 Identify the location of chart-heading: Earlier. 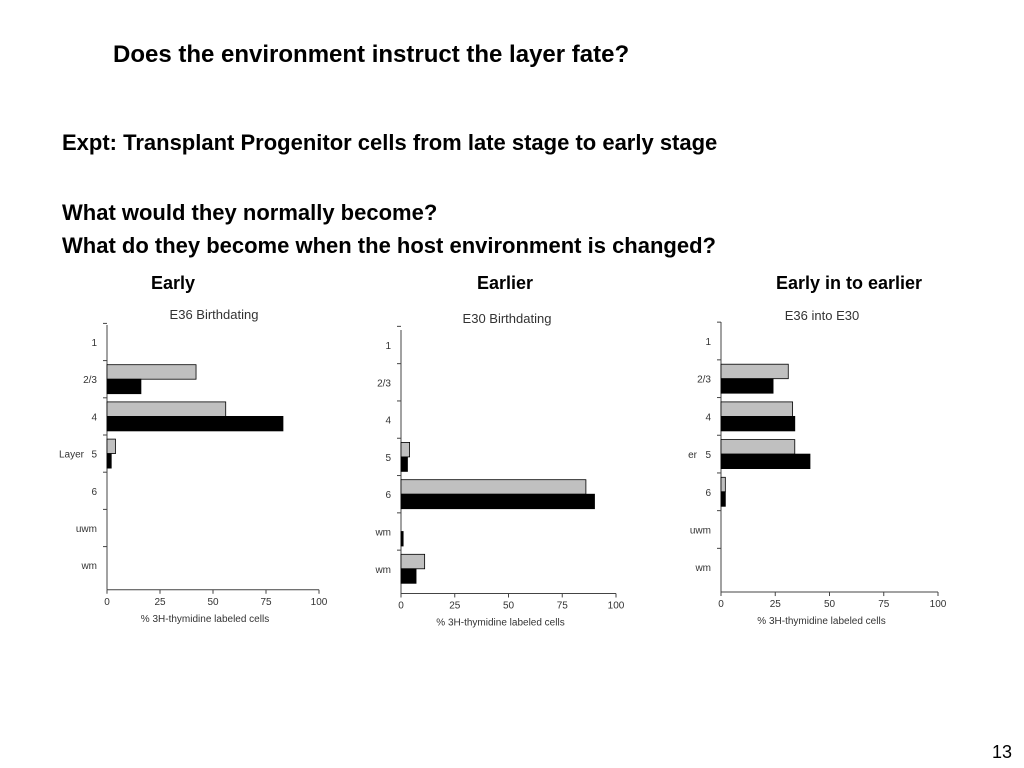
(505, 283).